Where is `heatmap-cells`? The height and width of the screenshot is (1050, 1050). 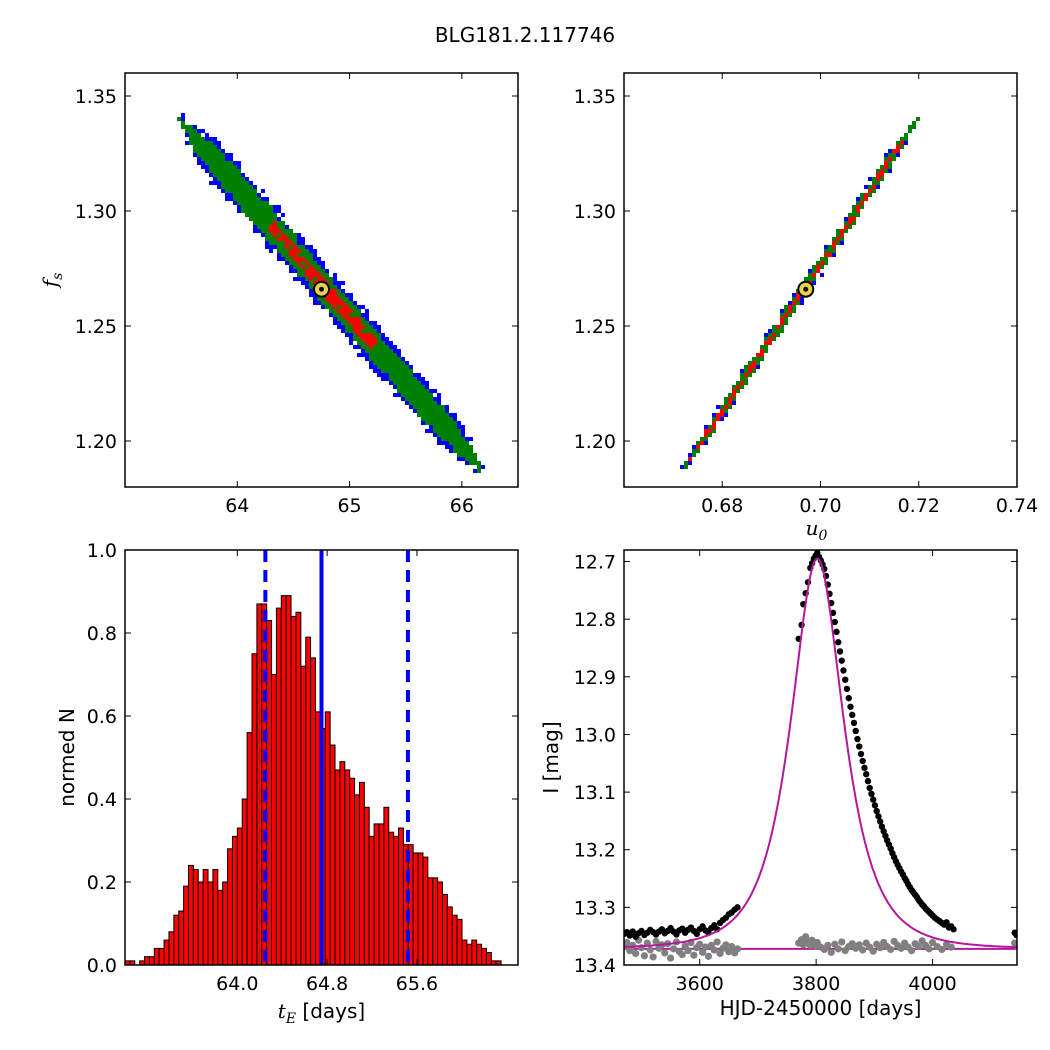
heatmap-cells is located at coordinates (331, 293).